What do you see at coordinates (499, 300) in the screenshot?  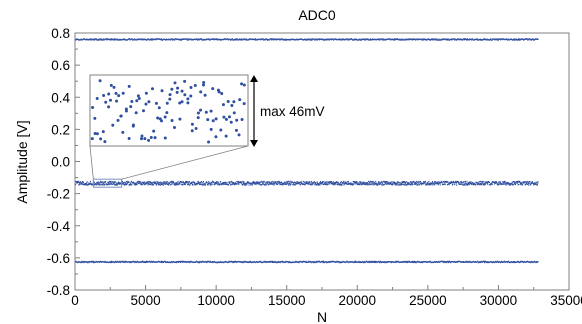 I see `x-tick-label: 30000` at bounding box center [499, 300].